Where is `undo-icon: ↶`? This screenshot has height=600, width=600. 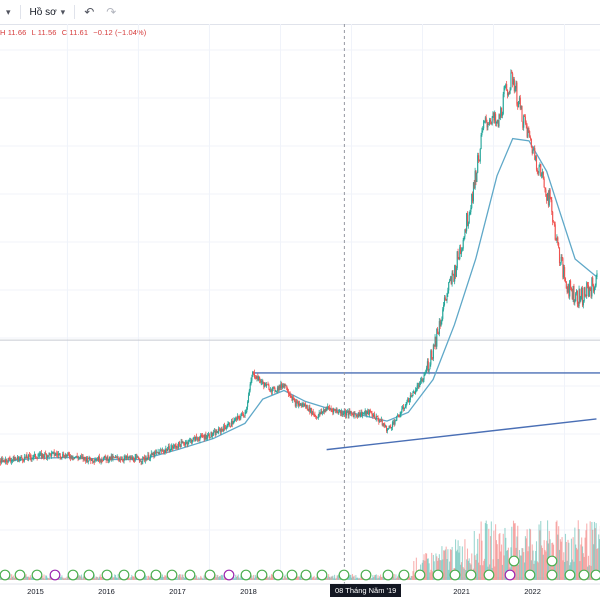
undo-icon: ↶ is located at coordinates (89, 12).